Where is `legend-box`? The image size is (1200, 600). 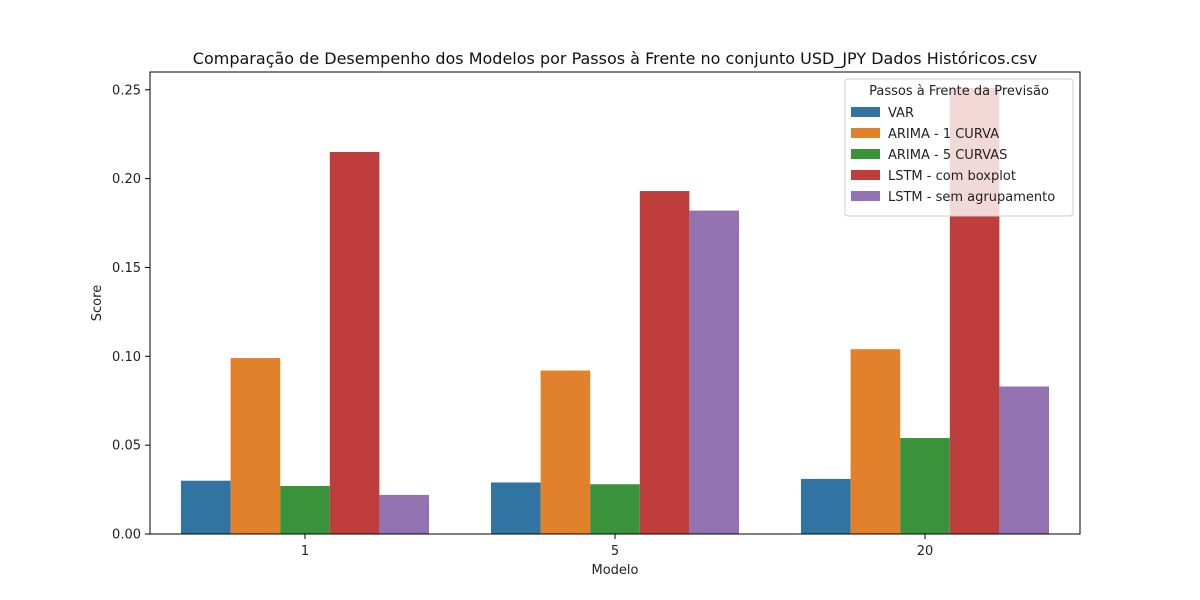 legend-box is located at coordinates (959, 147).